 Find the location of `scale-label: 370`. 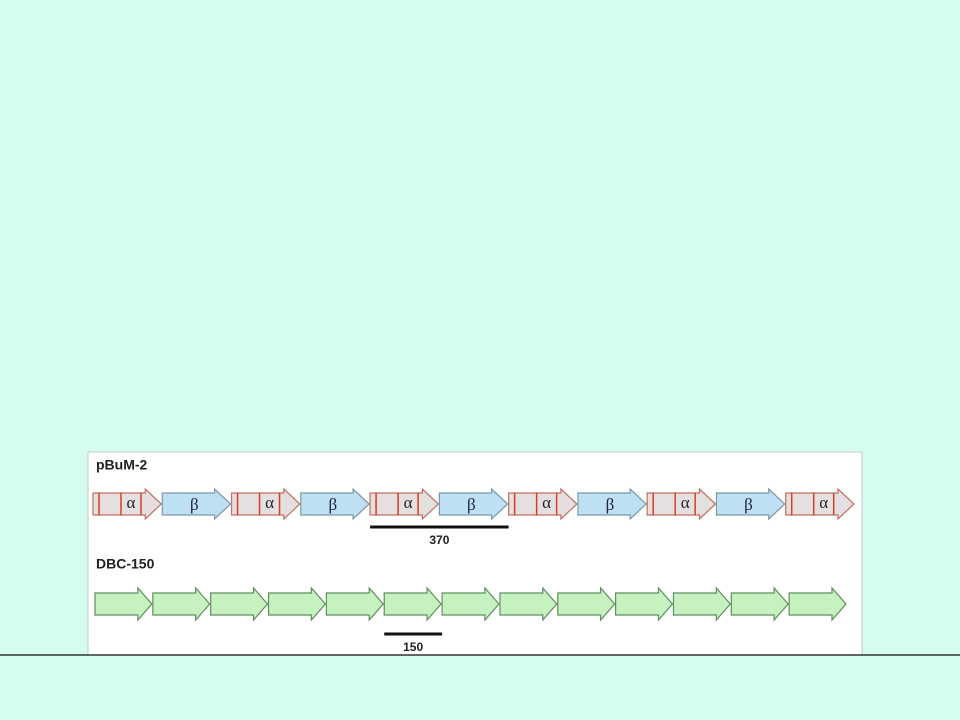

scale-label: 370 is located at coordinates (439, 540).